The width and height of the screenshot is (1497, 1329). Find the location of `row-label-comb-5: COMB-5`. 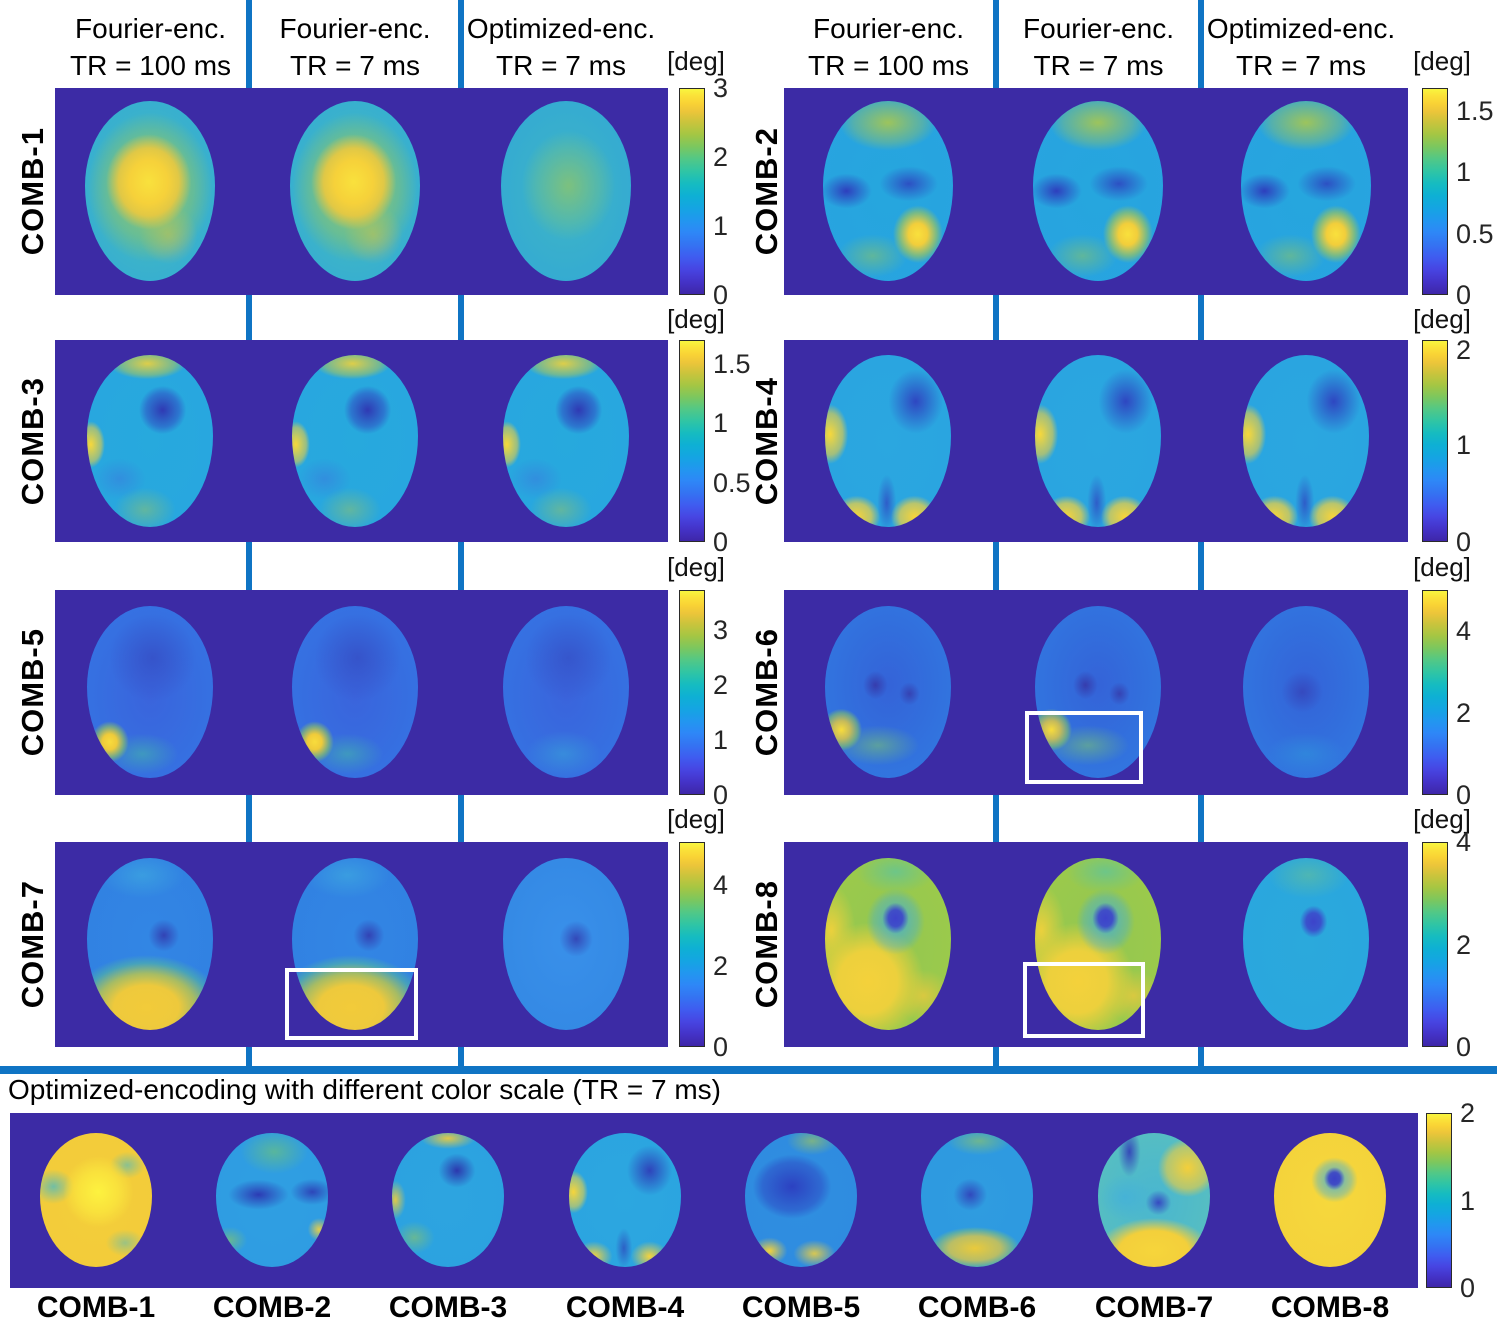

row-label-comb-5: COMB-5 is located at coordinates (32, 692).